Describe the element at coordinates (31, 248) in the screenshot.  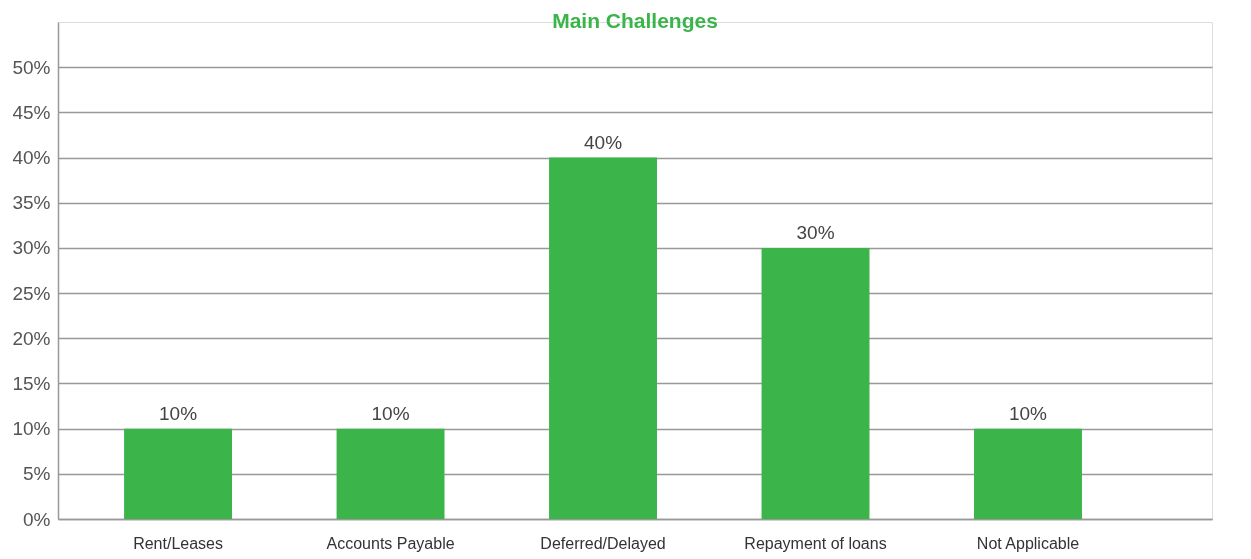
I see `y-tick-label: 30%` at that location.